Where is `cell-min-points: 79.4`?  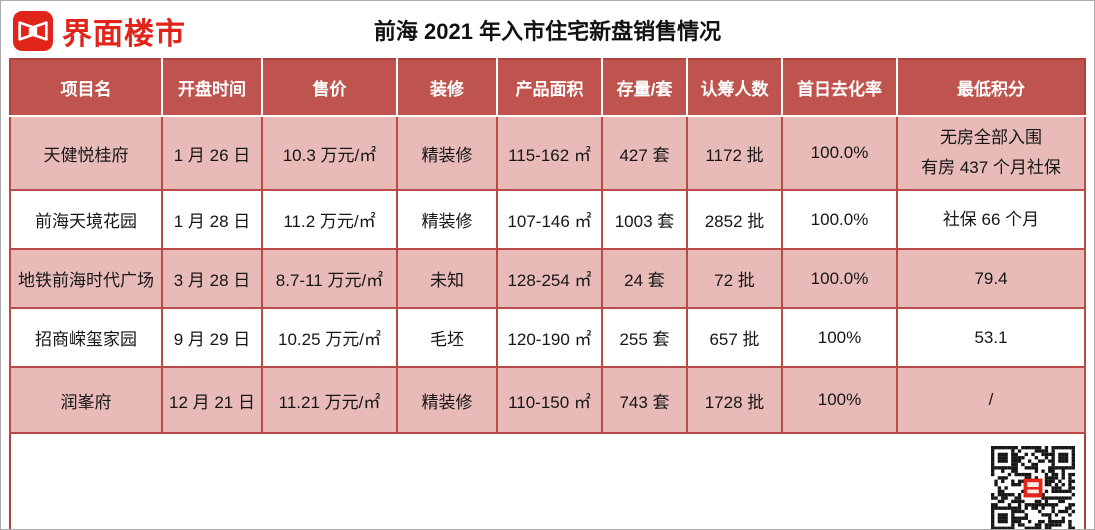
cell-min-points: 79.4 is located at coordinates (991, 278).